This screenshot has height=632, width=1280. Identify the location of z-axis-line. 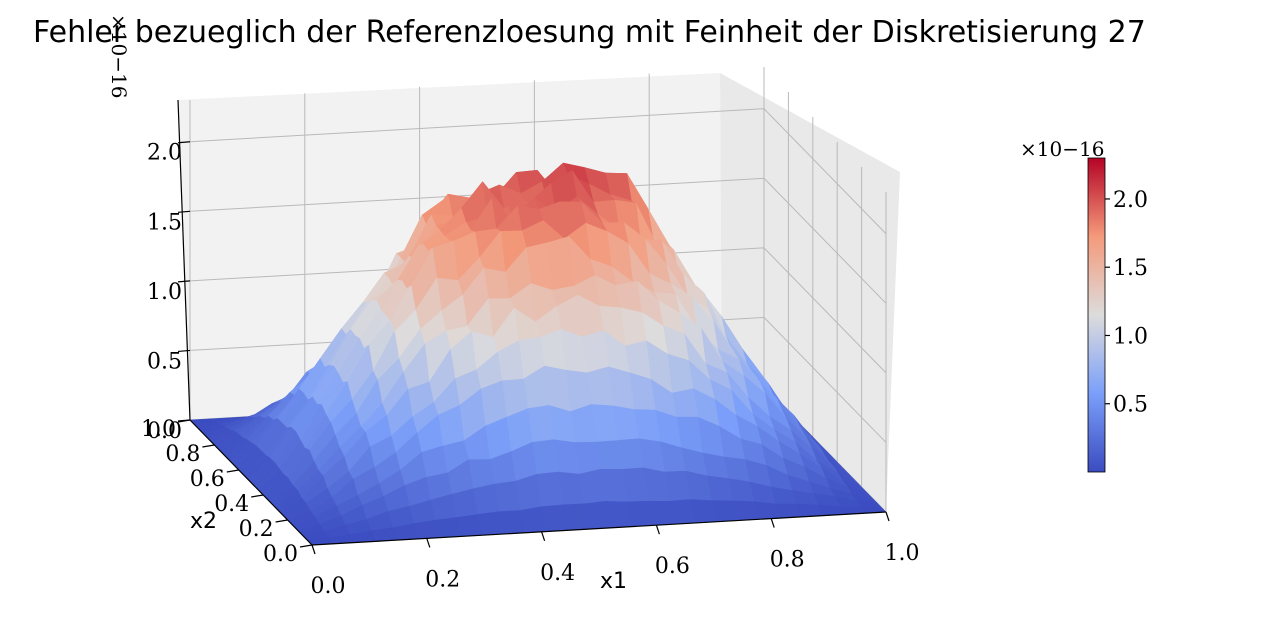
(184, 260).